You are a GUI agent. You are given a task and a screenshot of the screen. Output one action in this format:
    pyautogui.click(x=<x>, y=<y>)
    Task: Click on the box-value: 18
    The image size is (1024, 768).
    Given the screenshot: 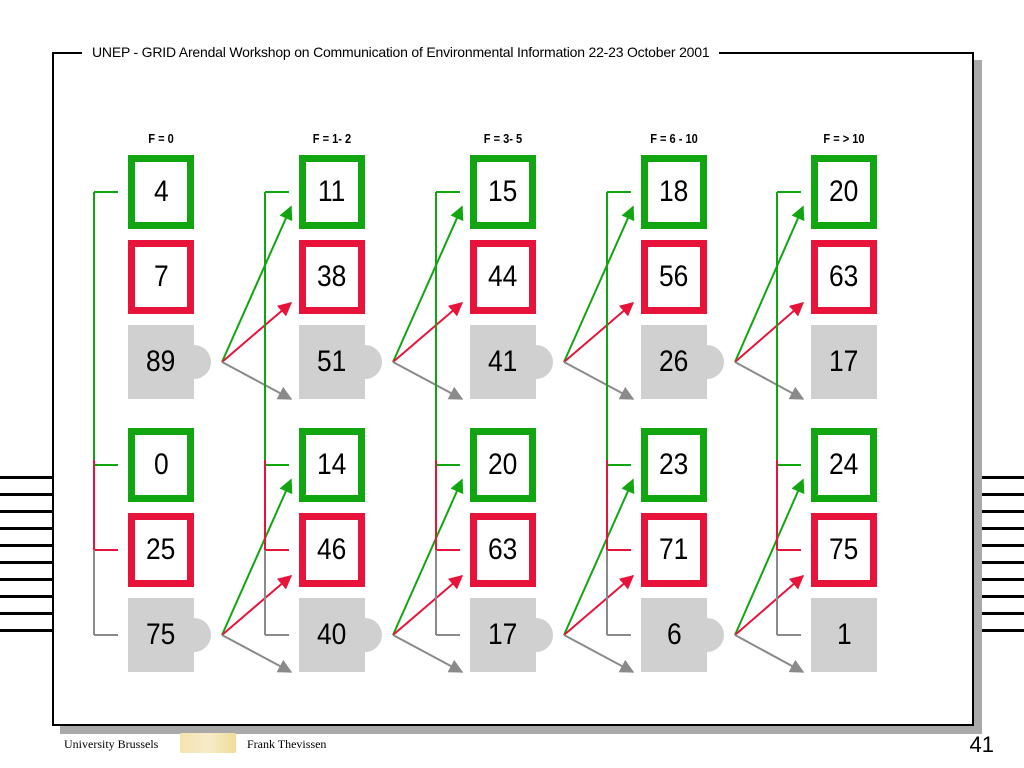 What is the action you would take?
    pyautogui.click(x=674, y=191)
    